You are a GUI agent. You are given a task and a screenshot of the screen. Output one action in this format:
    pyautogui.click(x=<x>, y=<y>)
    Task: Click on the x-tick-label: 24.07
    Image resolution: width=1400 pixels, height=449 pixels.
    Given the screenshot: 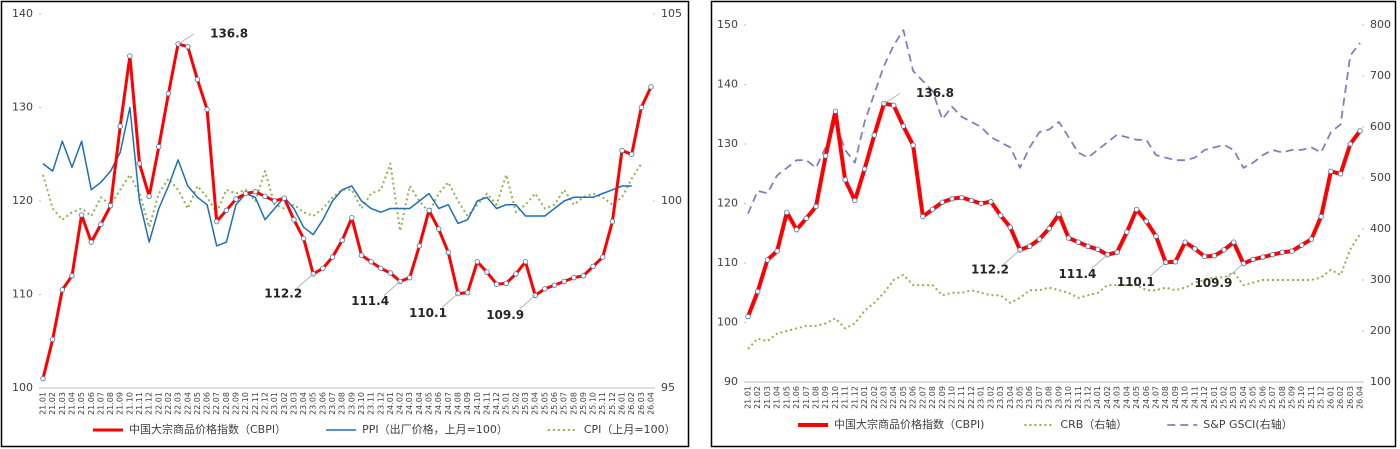 What is the action you would take?
    pyautogui.click(x=1156, y=397)
    